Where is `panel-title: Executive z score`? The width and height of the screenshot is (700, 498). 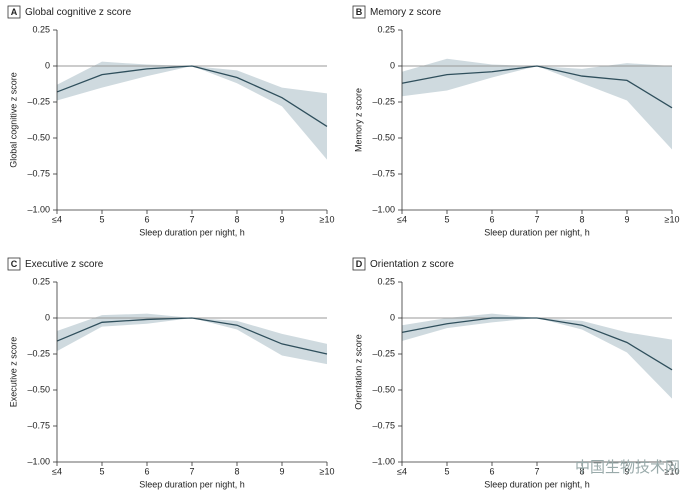
panel-title: Executive z score is located at coordinates (64, 264).